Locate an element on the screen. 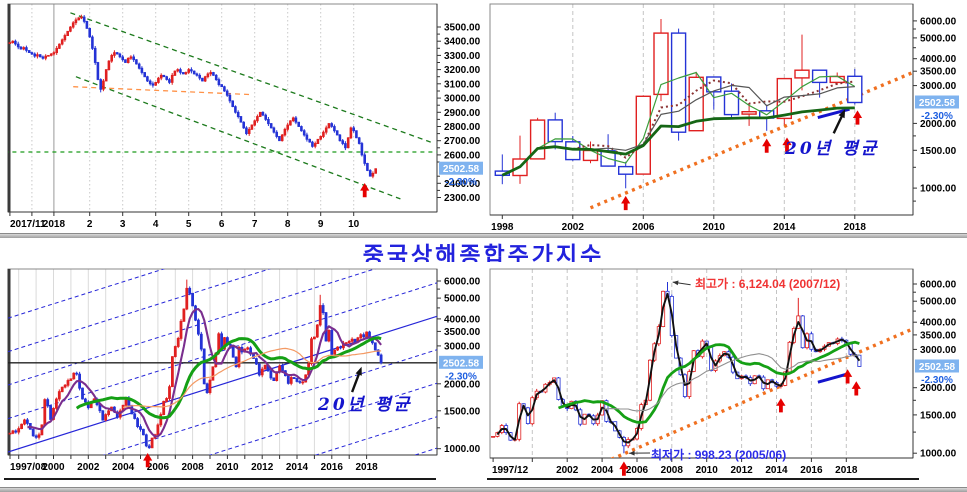  svg-text: 3 is located at coordinates (123, 224).